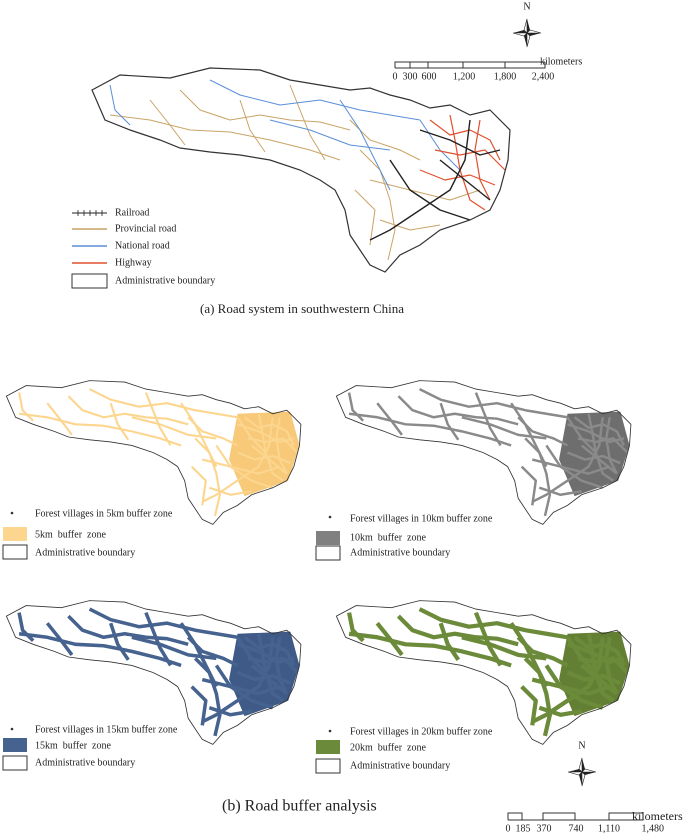 Image resolution: width=685 pixels, height=835 pixels. I want to click on legend-label: 20km buffer zone, so click(388, 747).